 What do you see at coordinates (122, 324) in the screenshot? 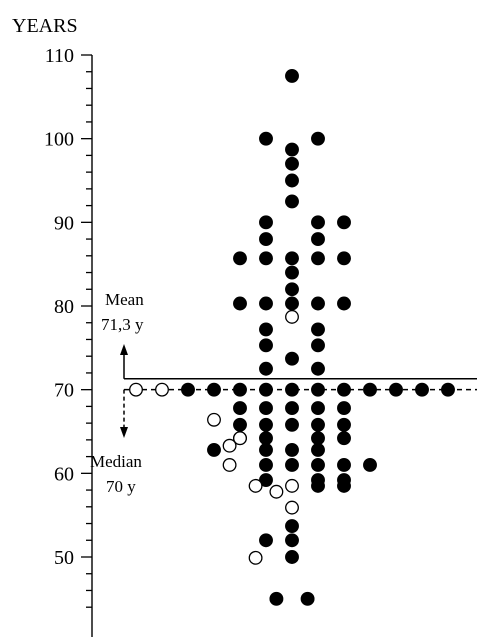
I see `mean-value: 71,3 y` at bounding box center [122, 324].